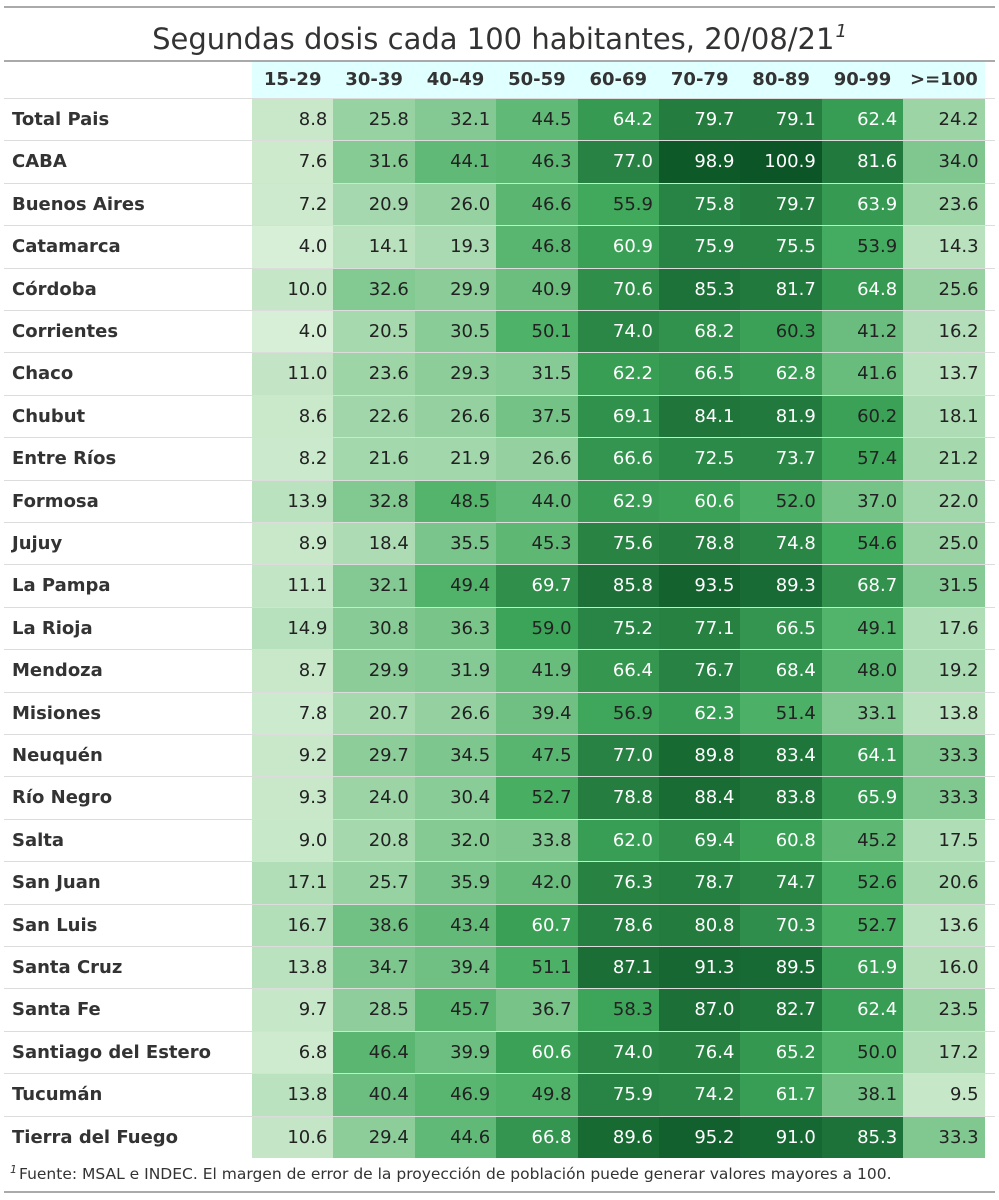  I want to click on heatmap-cell: 52.6, so click(862, 883).